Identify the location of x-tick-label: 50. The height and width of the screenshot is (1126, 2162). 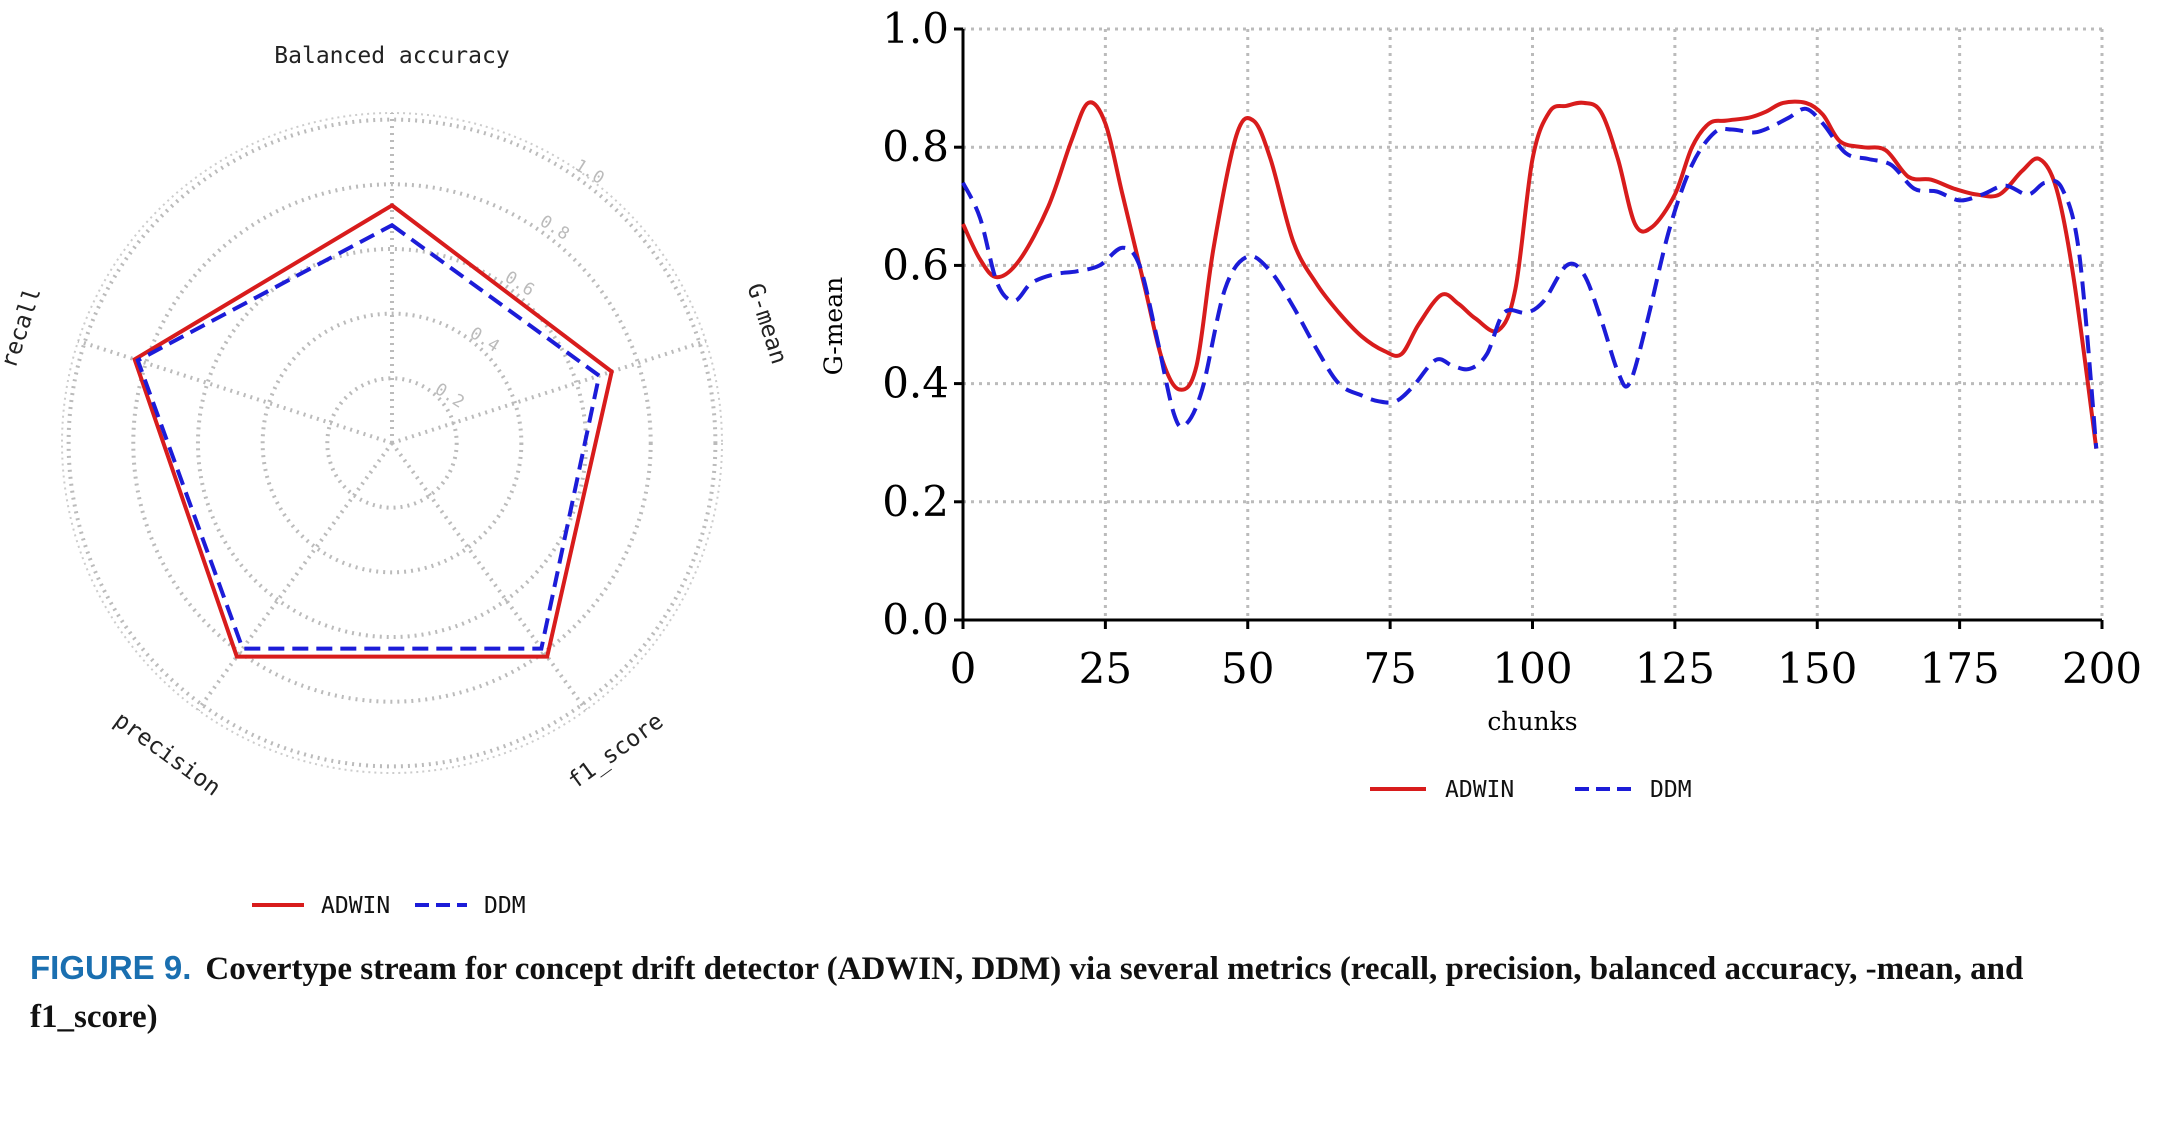
(1247, 668).